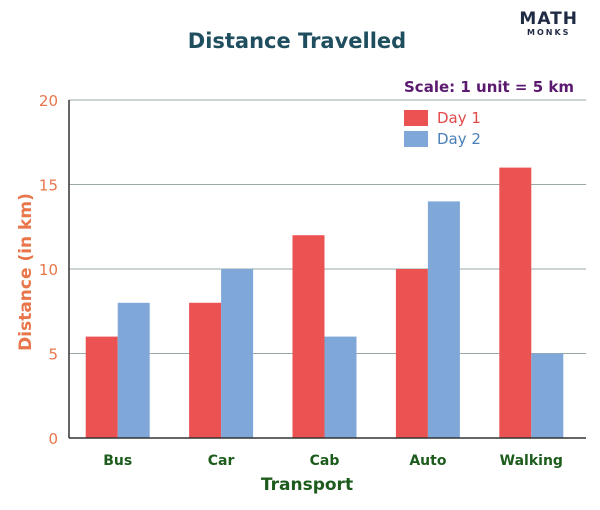 The width and height of the screenshot is (600, 510). What do you see at coordinates (442, 128) in the screenshot?
I see `legend: Day 1 Day 2` at bounding box center [442, 128].